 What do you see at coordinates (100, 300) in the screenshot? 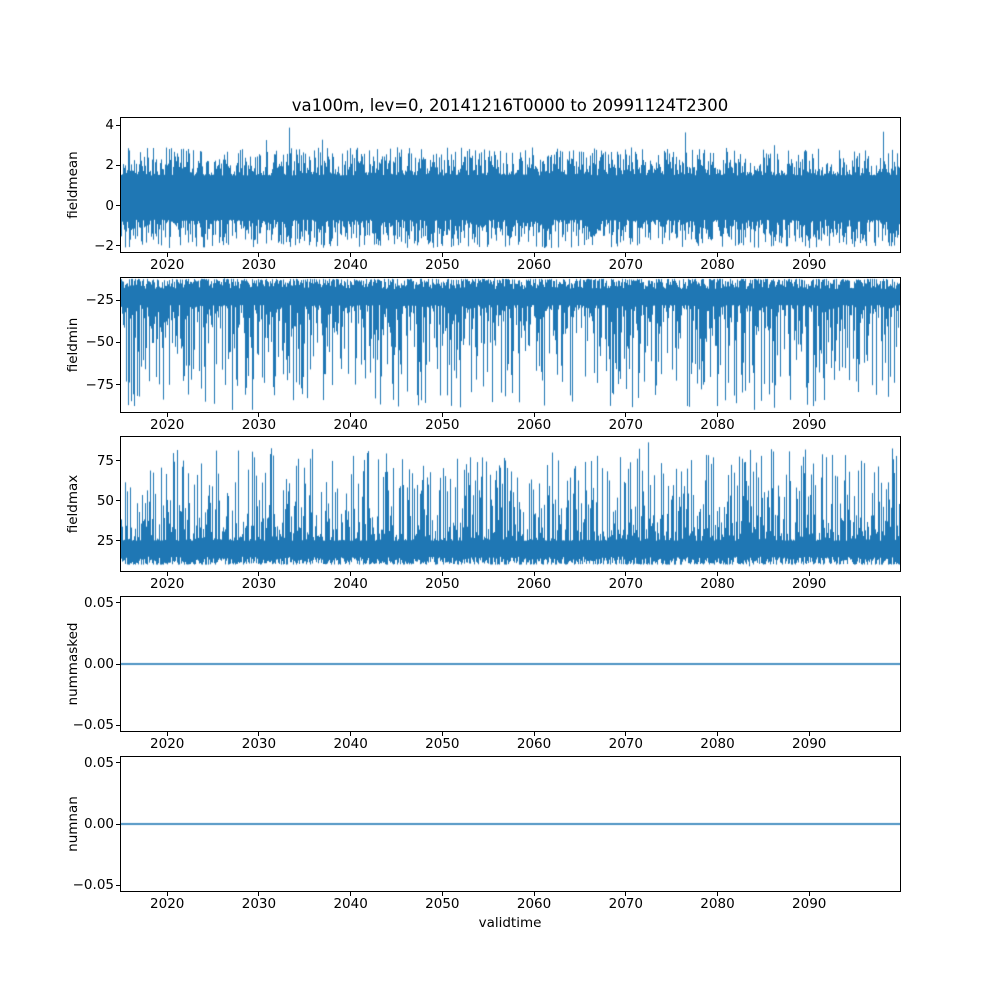
I see `y-tick-label: −25` at bounding box center [100, 300].